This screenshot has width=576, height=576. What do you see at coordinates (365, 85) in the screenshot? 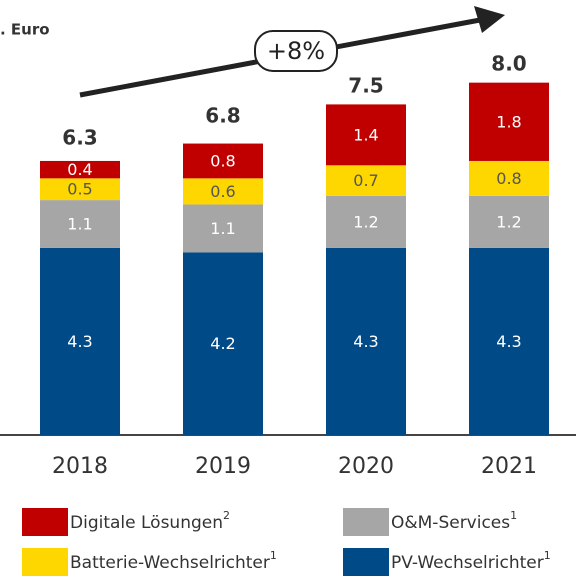
I see `total-label: 7.5` at bounding box center [365, 85].